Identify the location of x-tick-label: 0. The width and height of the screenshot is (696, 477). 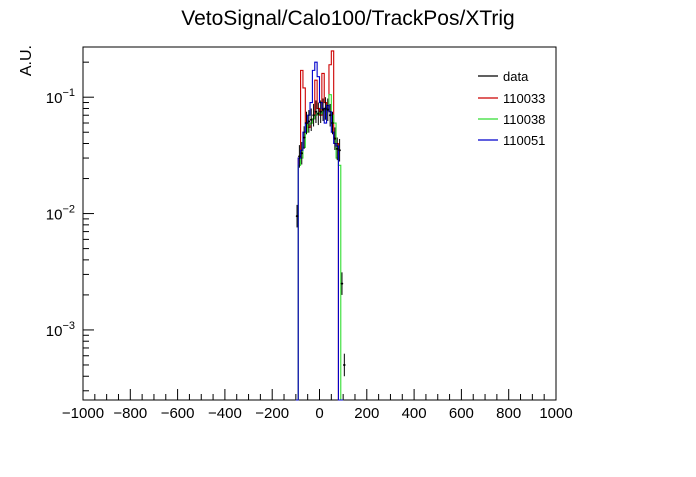
(319, 413).